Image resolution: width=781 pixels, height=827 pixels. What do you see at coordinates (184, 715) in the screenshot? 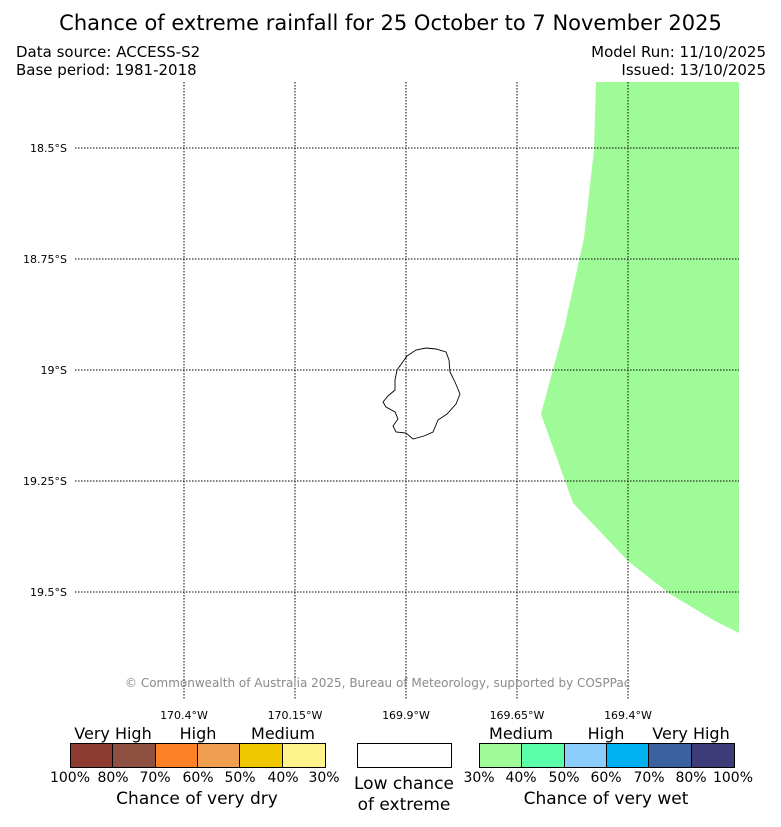
I see `lon-label: 170.4°W` at bounding box center [184, 715].